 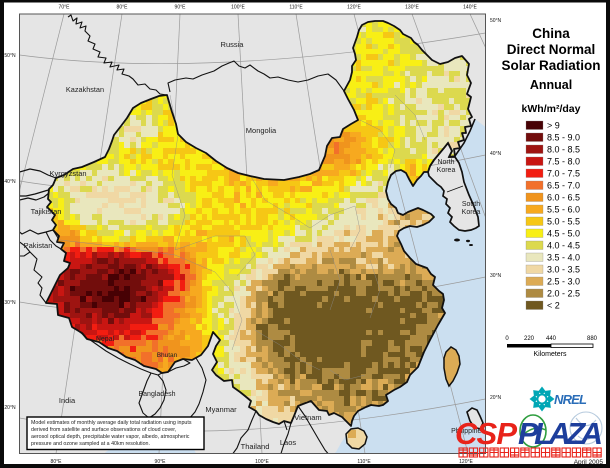 I want to click on svg-text: < 2, so click(x=553, y=306).